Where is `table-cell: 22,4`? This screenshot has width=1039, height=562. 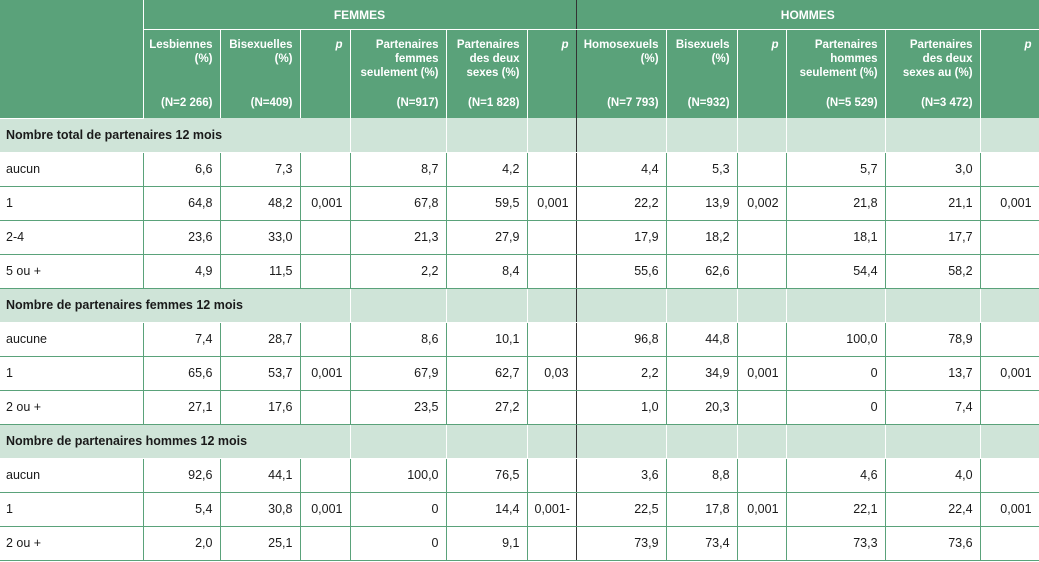
table-cell: 22,4 is located at coordinates (933, 509).